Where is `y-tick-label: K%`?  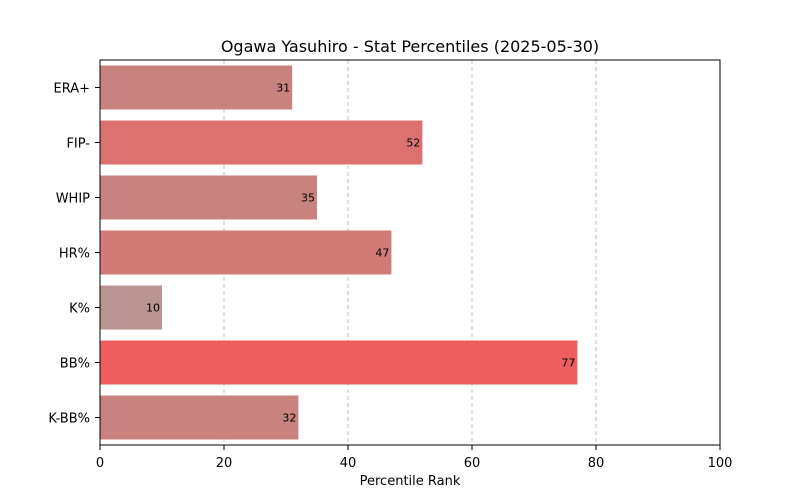
y-tick-label: K% is located at coordinates (79, 309).